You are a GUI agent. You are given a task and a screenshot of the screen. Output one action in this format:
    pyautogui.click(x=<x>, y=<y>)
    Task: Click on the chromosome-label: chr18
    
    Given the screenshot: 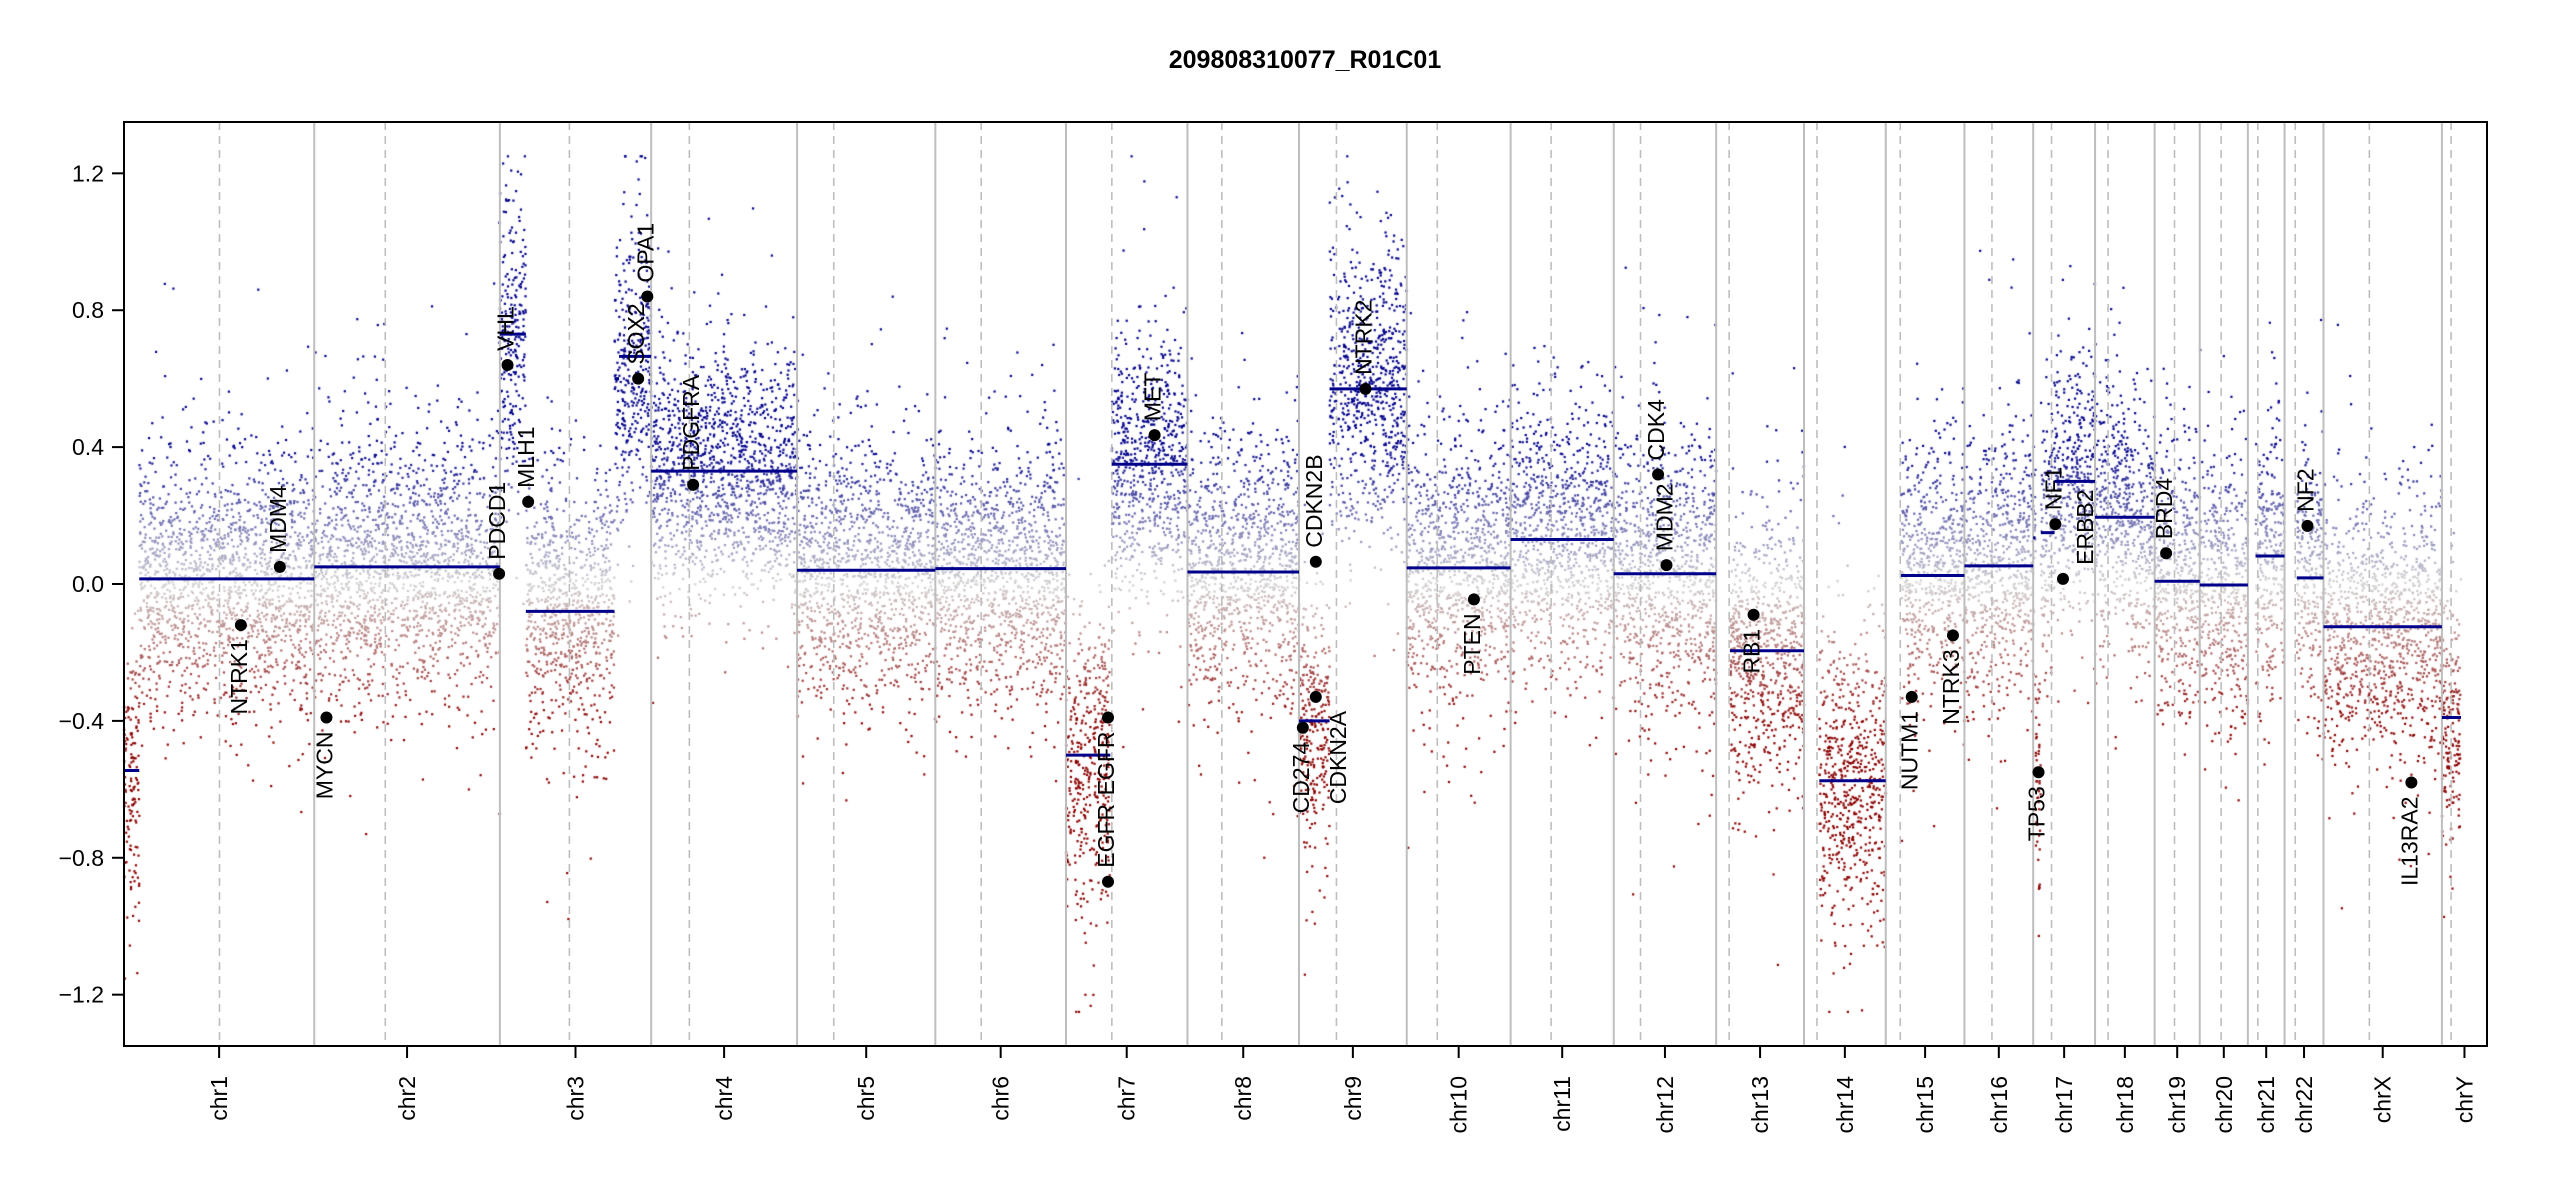 What is the action you would take?
    pyautogui.click(x=2125, y=1105)
    